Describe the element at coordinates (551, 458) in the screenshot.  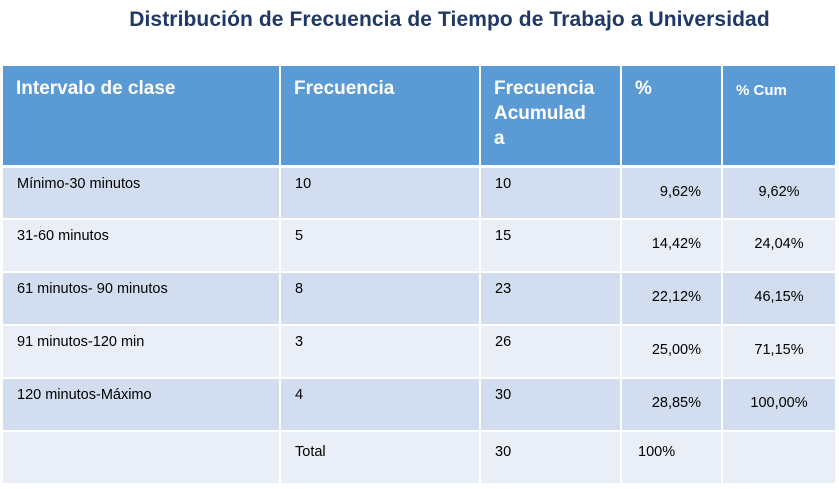
I see `cell-total-cumulative: 30` at that location.